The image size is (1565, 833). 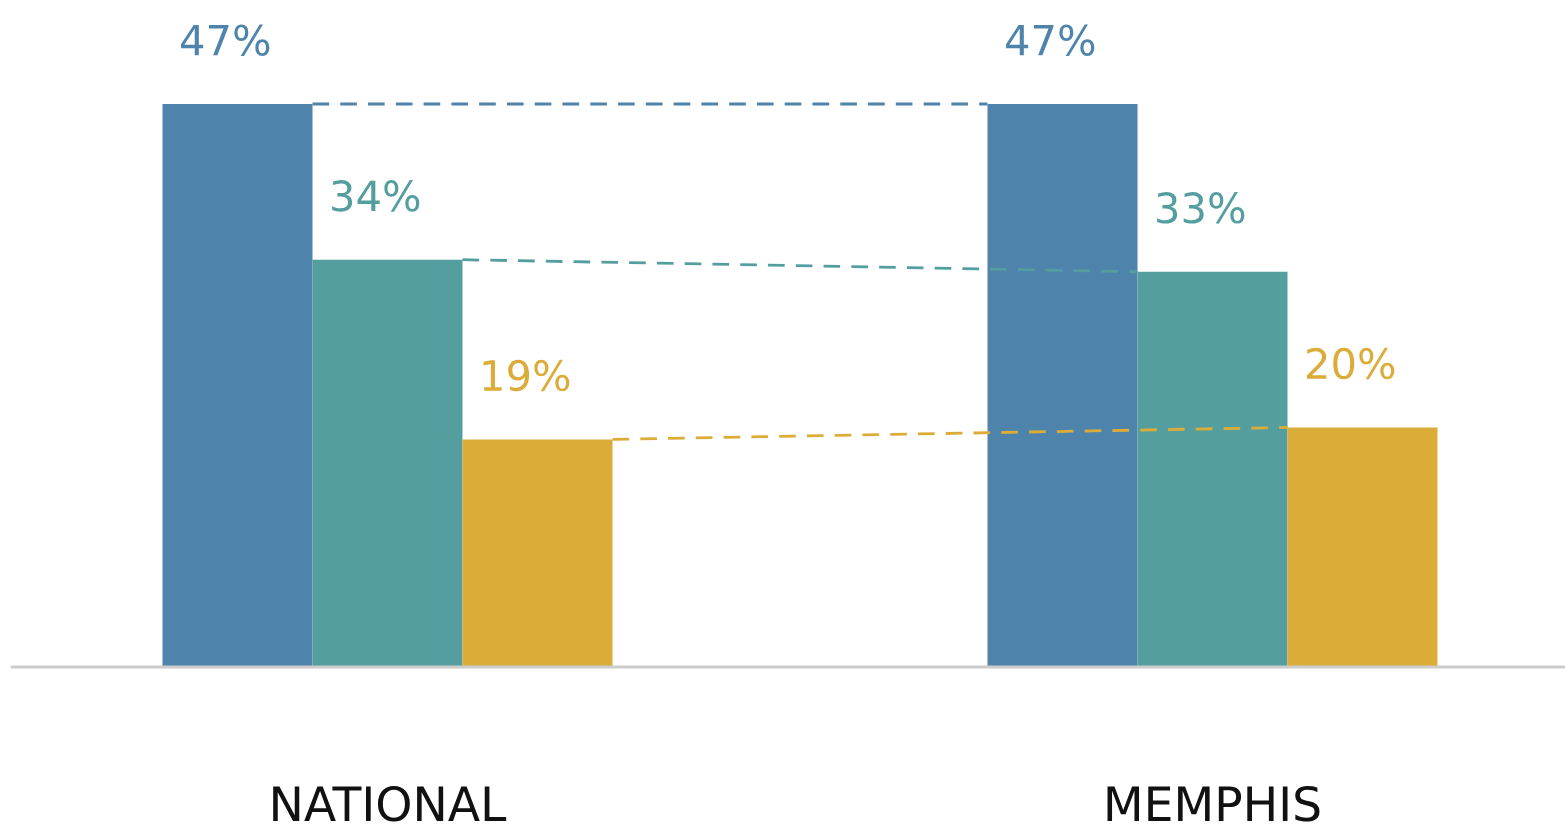 What do you see at coordinates (1351, 363) in the screenshot?
I see `data-label: 20%` at bounding box center [1351, 363].